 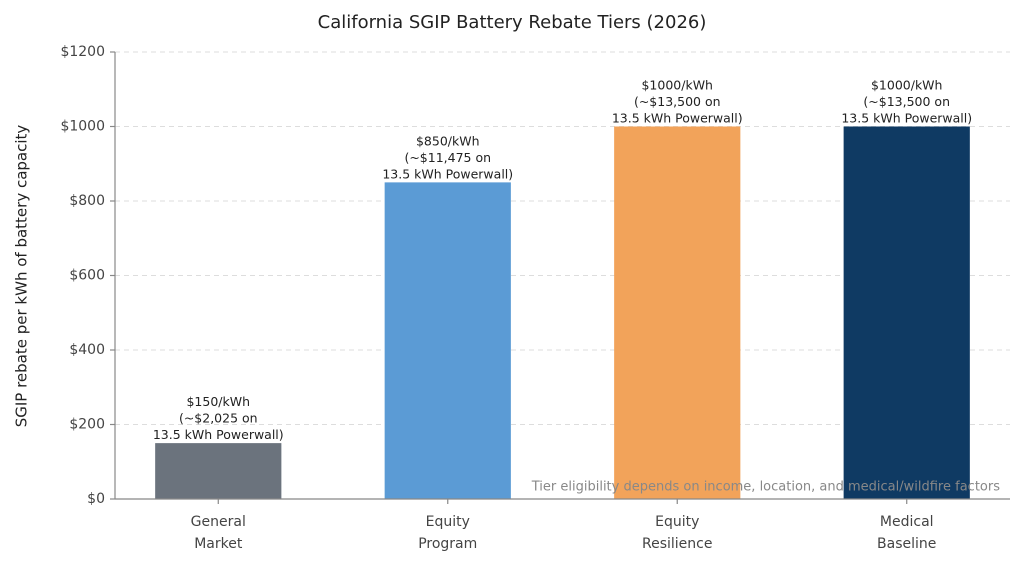 What do you see at coordinates (96, 499) in the screenshot?
I see `y-tick-label: $0` at bounding box center [96, 499].